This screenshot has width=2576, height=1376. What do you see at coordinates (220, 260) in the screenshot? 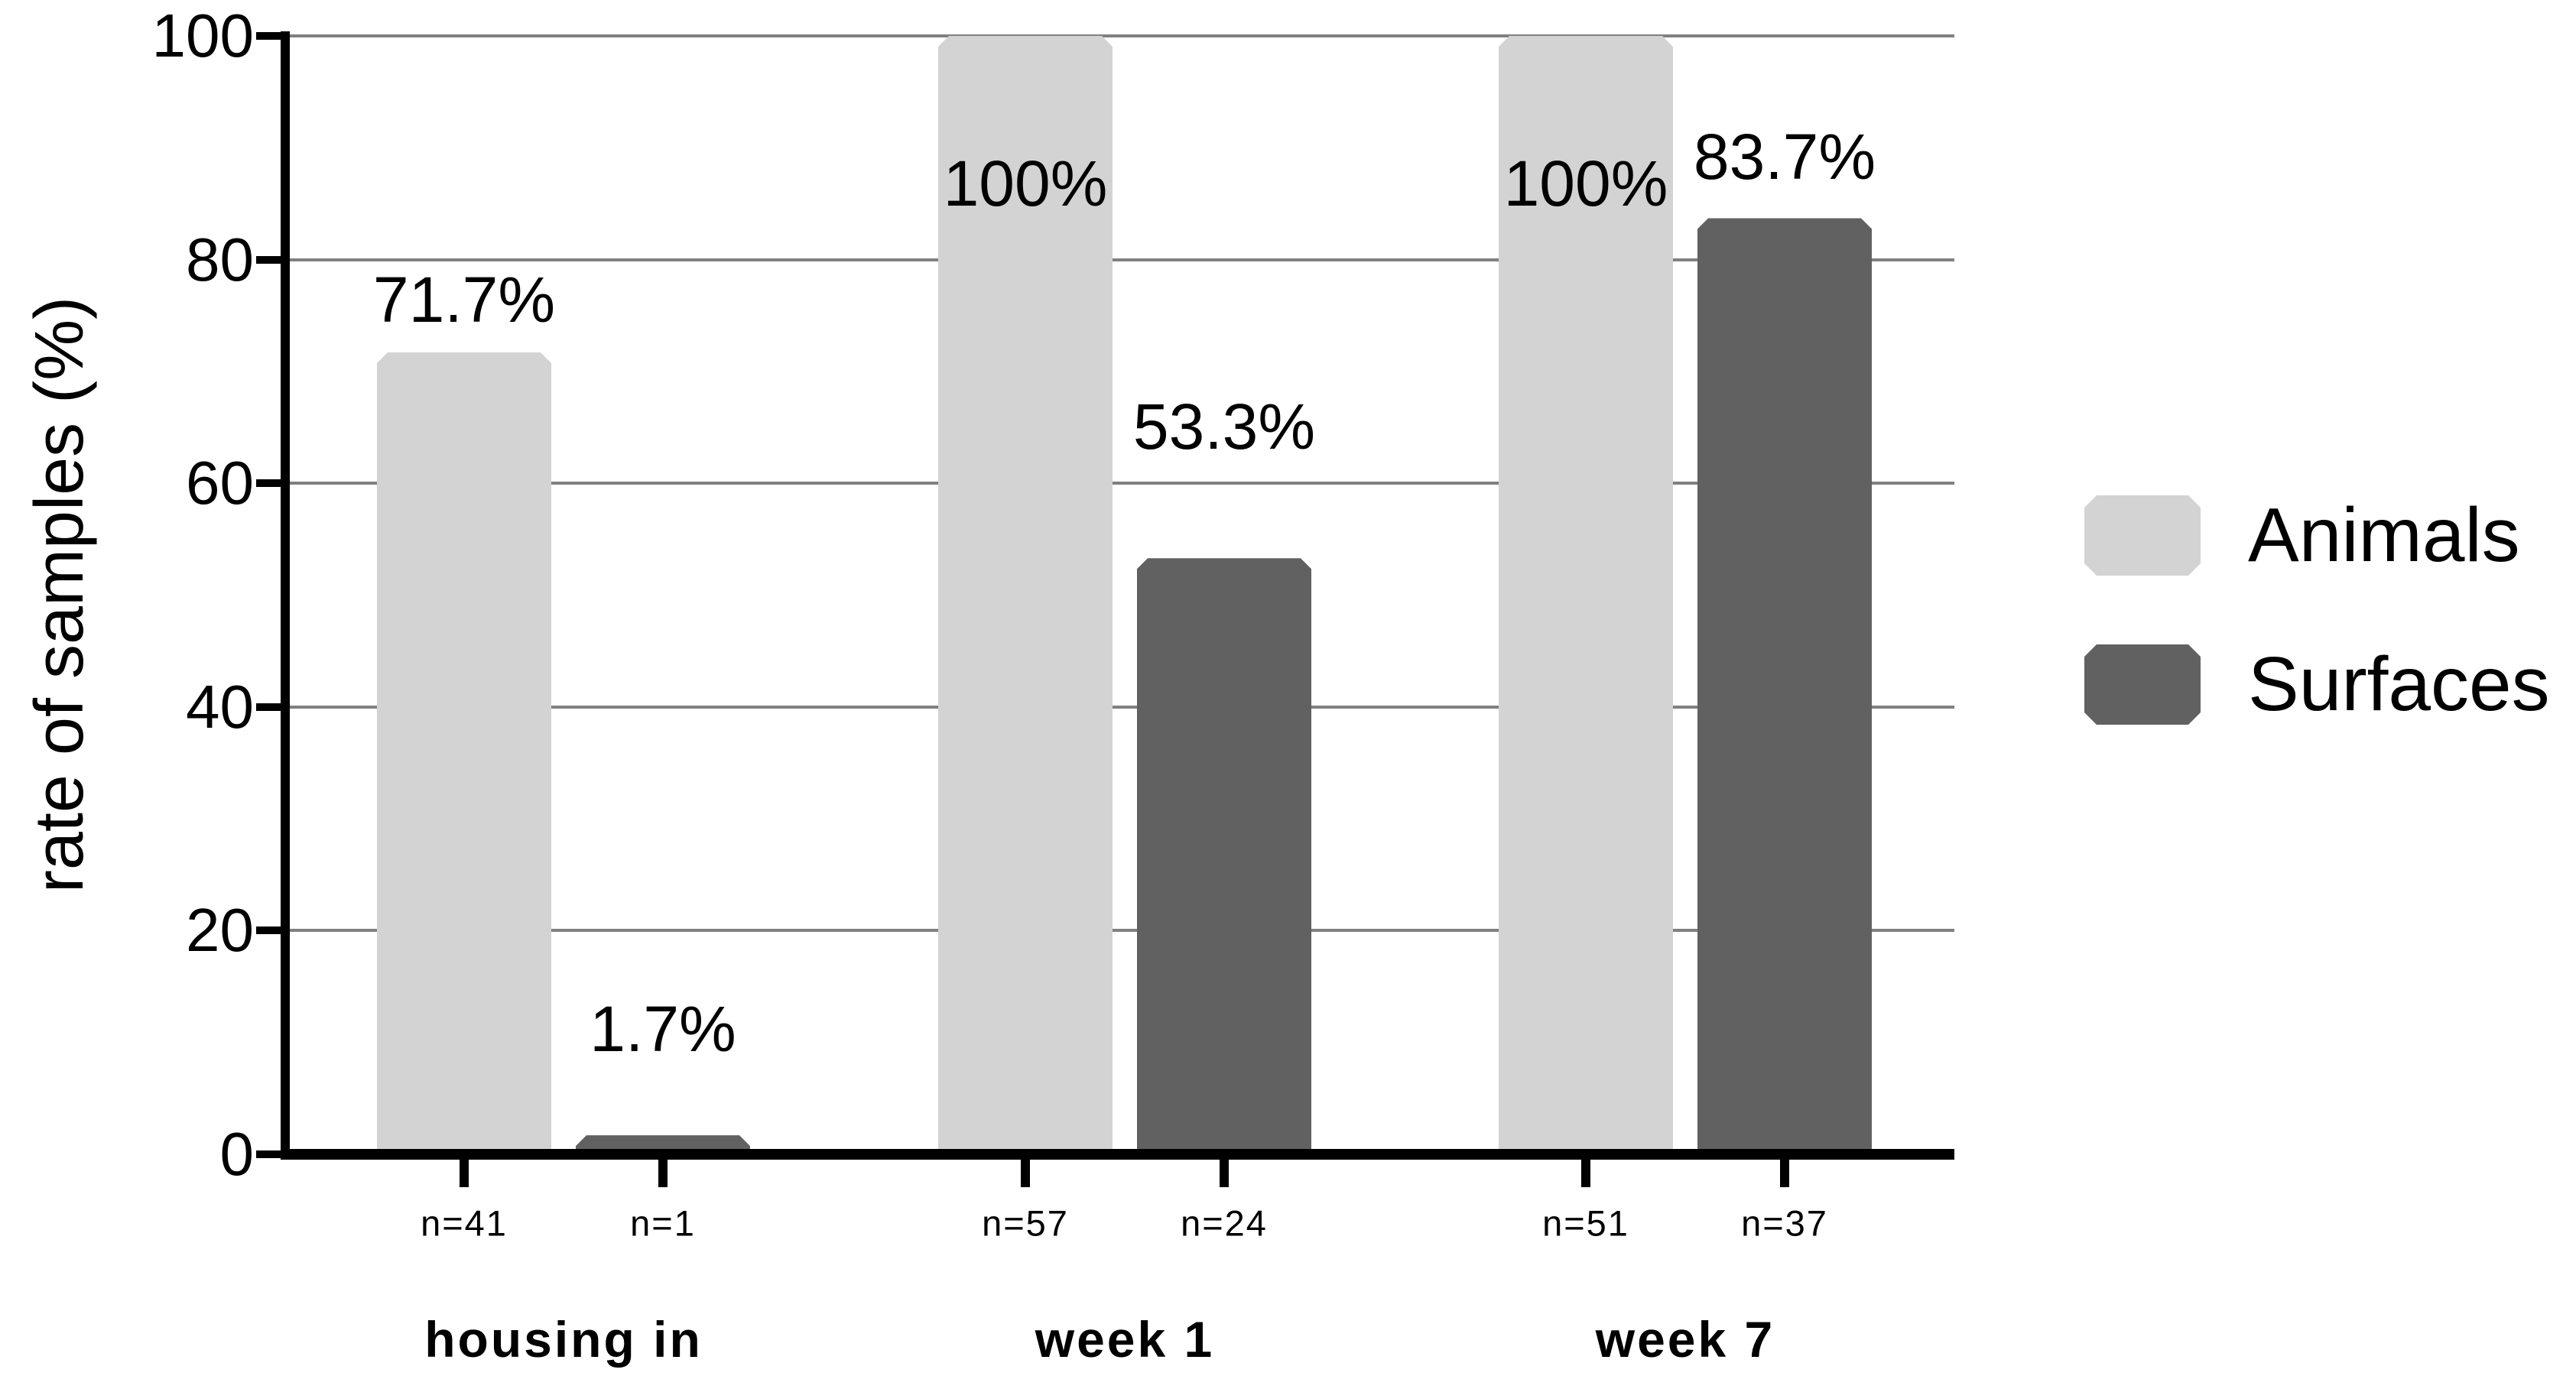
I see `y-tick-label-80: 80` at bounding box center [220, 260].